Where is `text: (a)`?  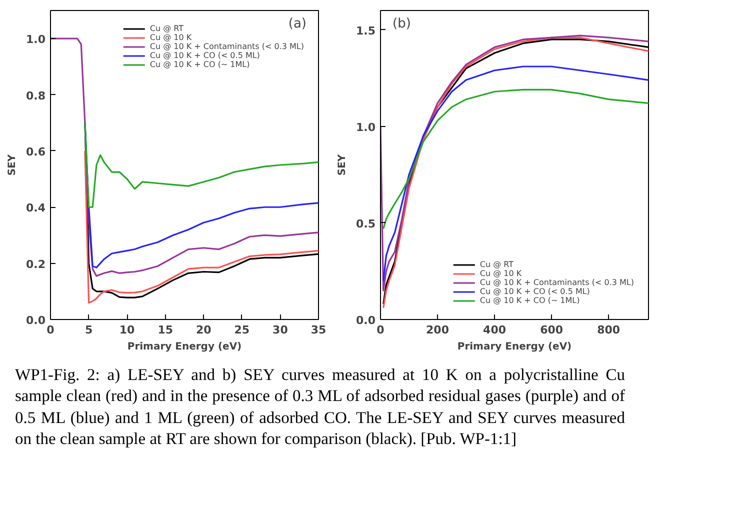 text: (a) is located at coordinates (297, 24).